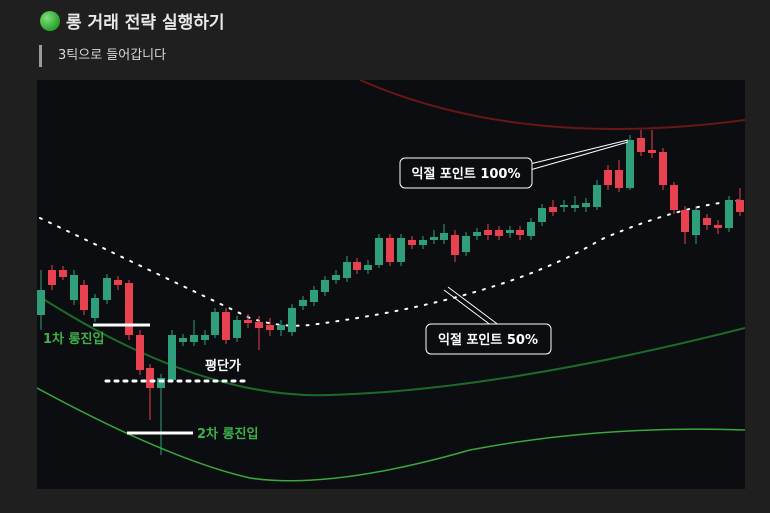 The width and height of the screenshot is (770, 513). I want to click on green-circle-icon, so click(50, 20).